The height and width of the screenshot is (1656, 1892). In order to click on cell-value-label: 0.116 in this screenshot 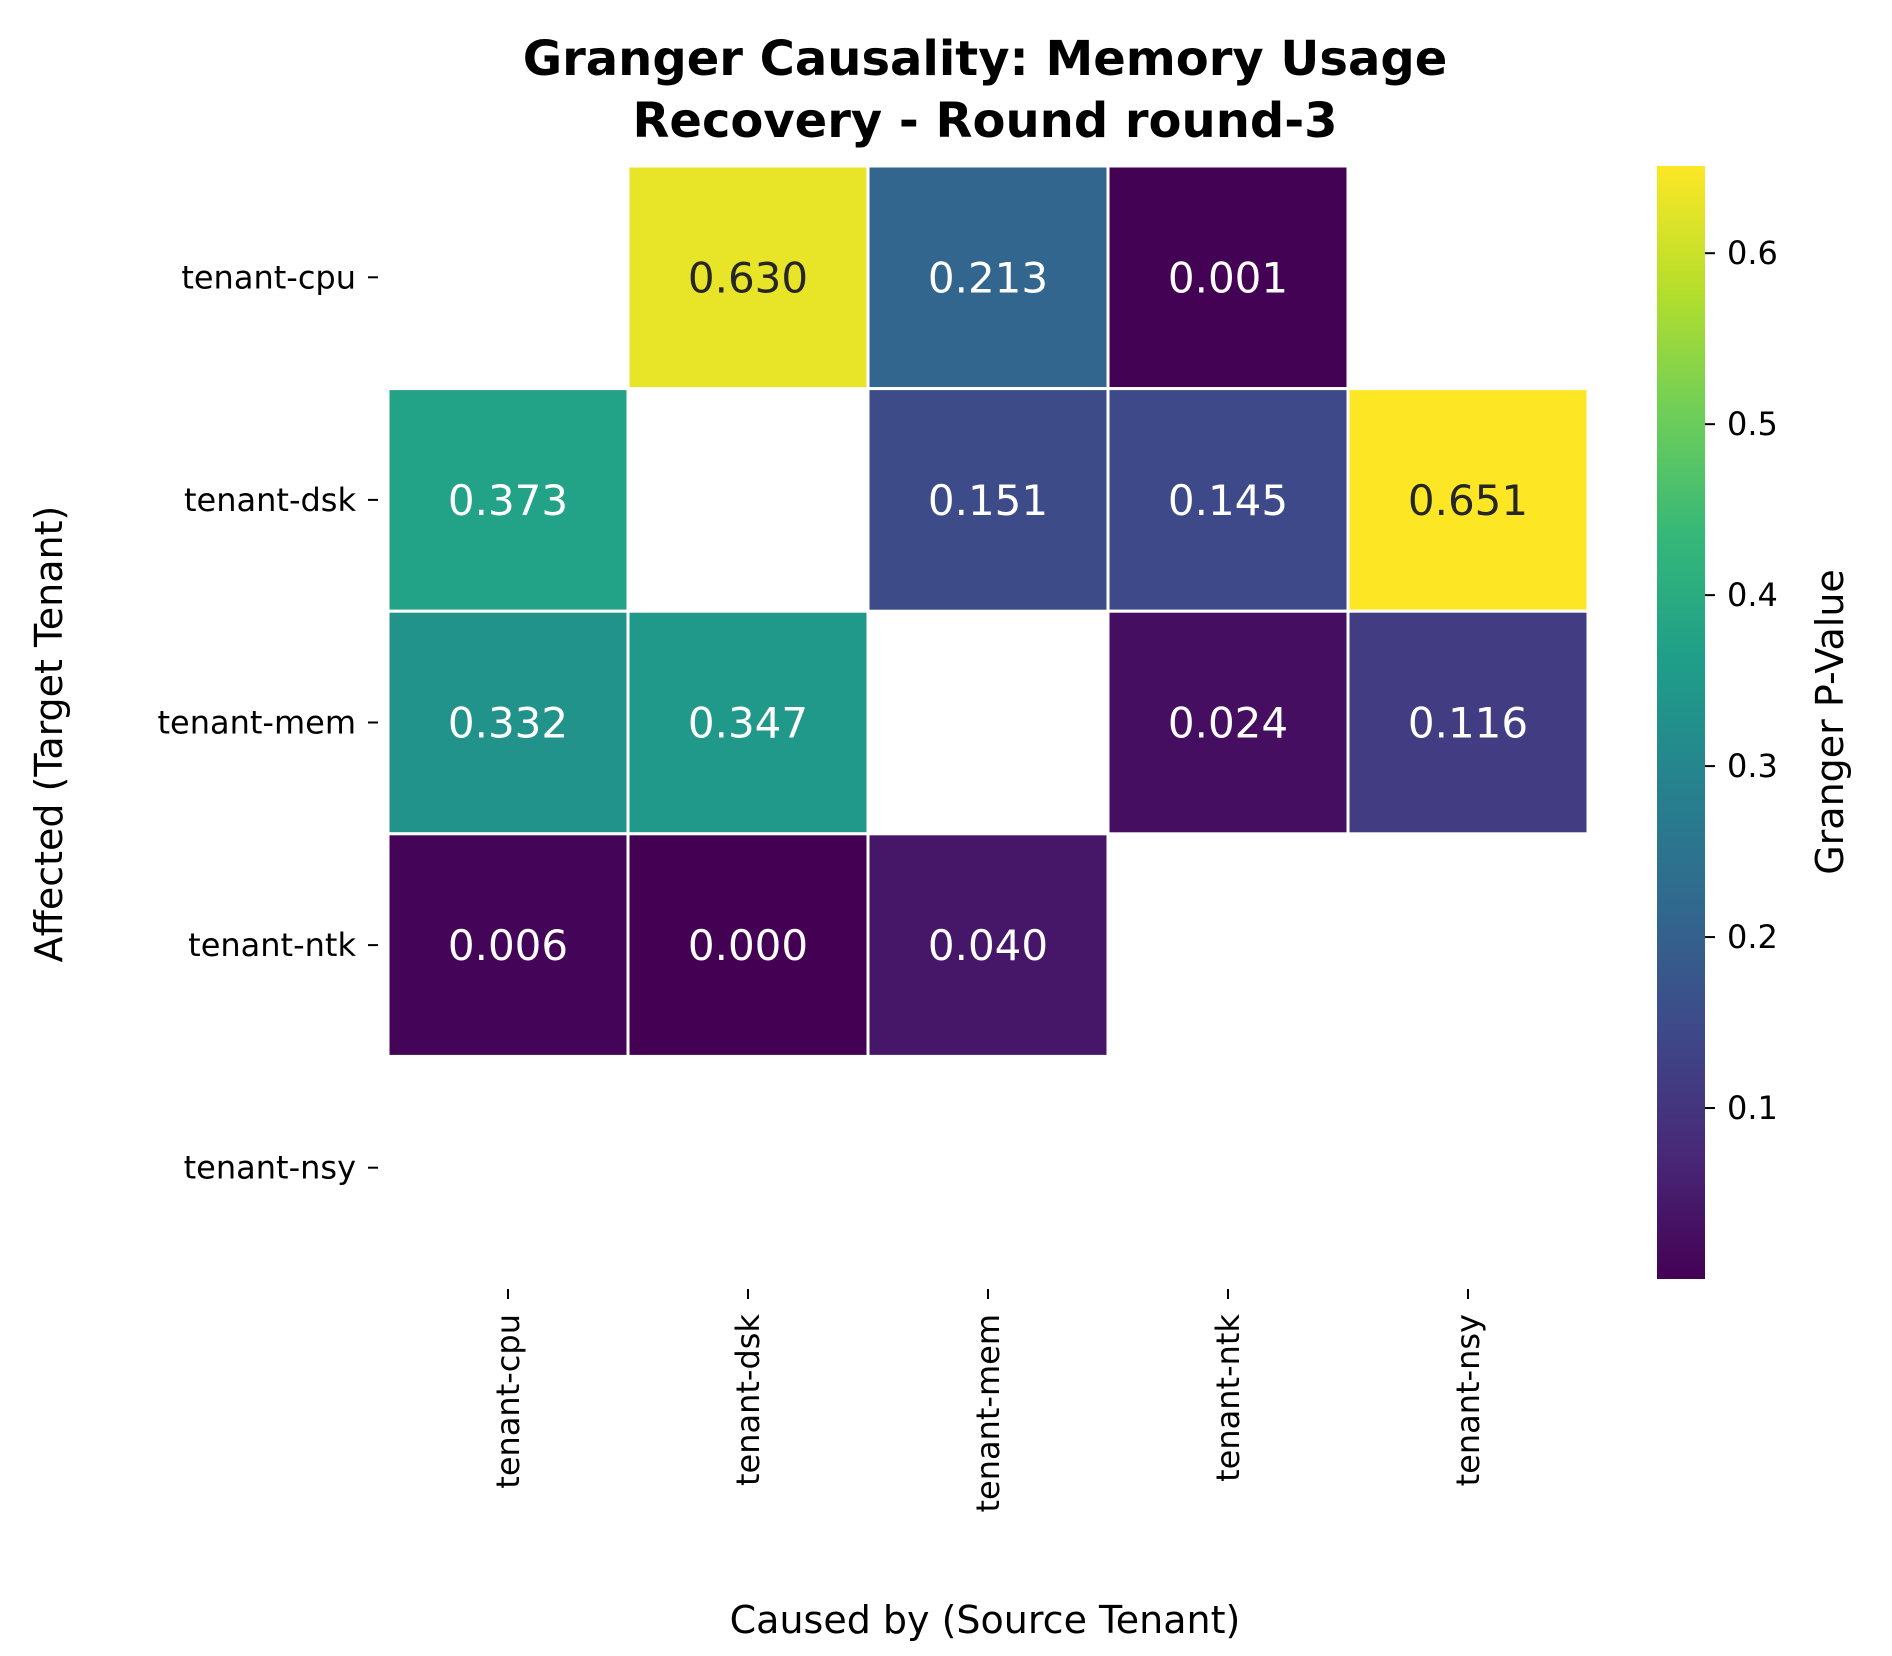, I will do `click(1468, 723)`.